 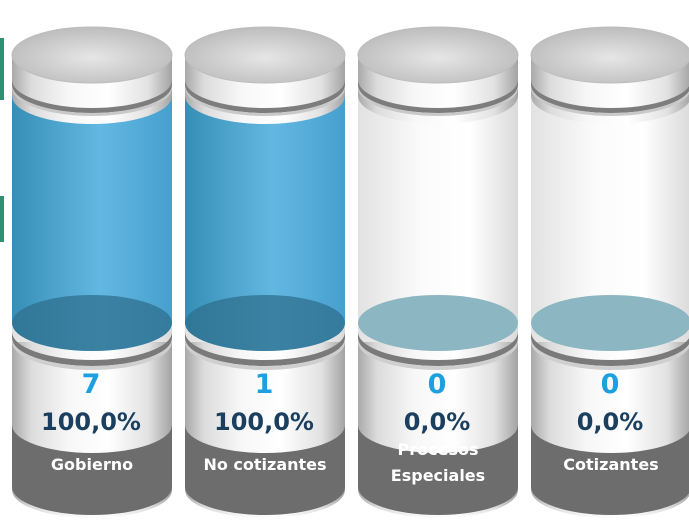 What do you see at coordinates (264, 384) in the screenshot?
I see `count-label: 1` at bounding box center [264, 384].